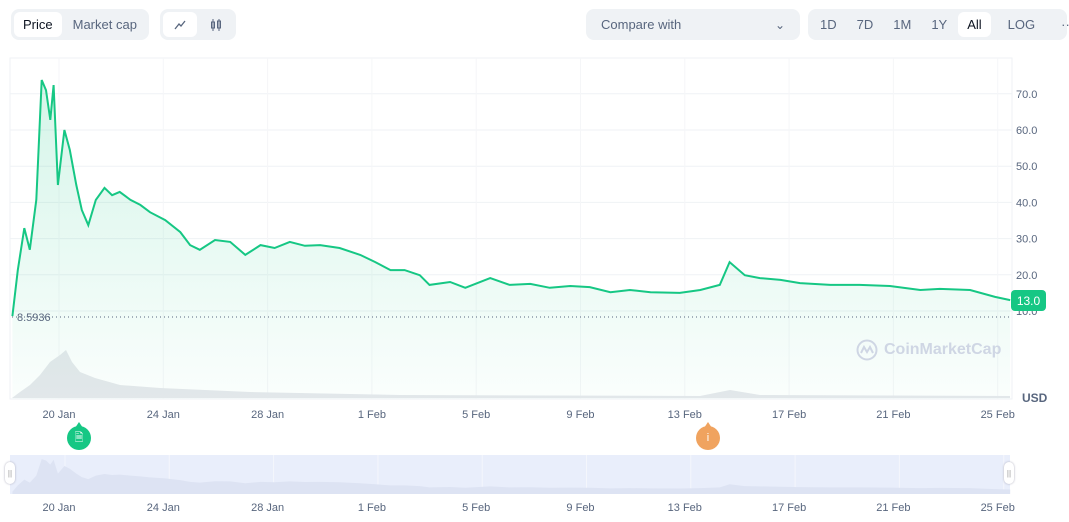 This screenshot has height=522, width=1069. I want to click on range-1m: 1M, so click(902, 24).